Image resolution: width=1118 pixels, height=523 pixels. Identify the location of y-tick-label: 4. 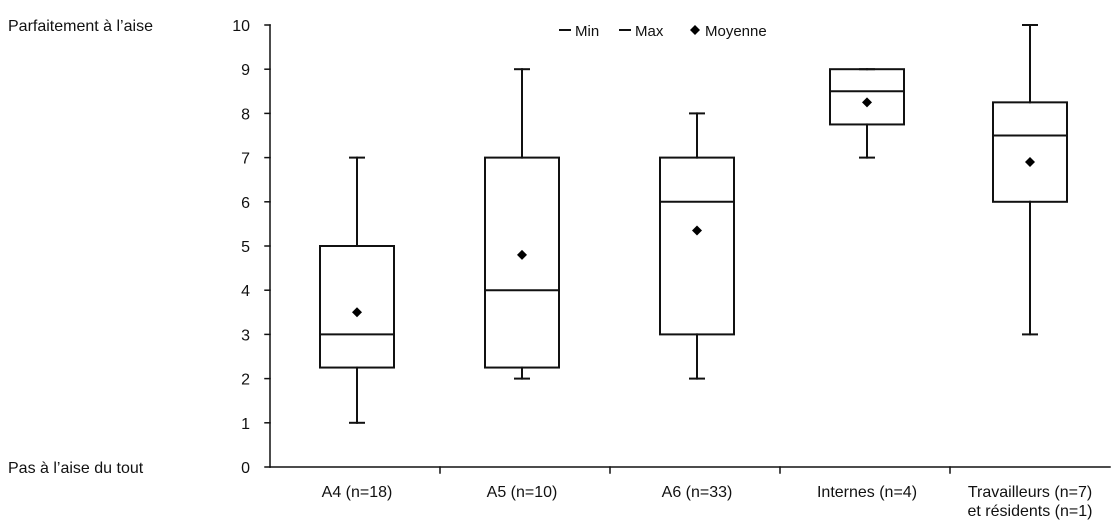
(245, 291).